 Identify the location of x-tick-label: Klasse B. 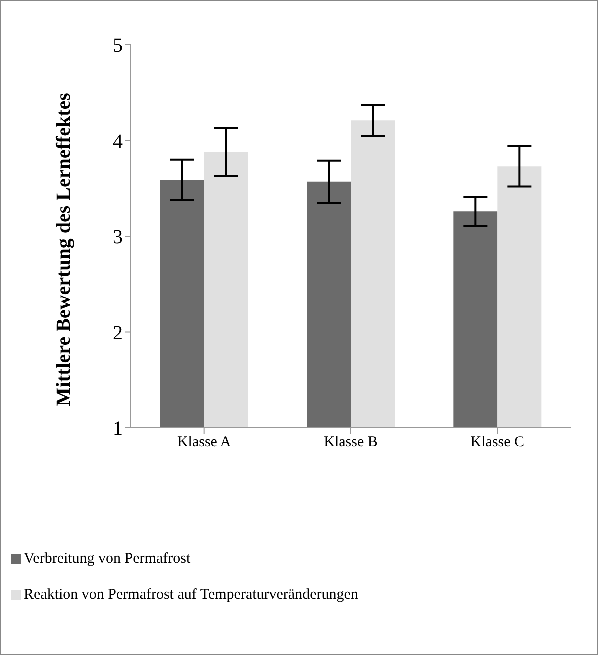
(351, 442).